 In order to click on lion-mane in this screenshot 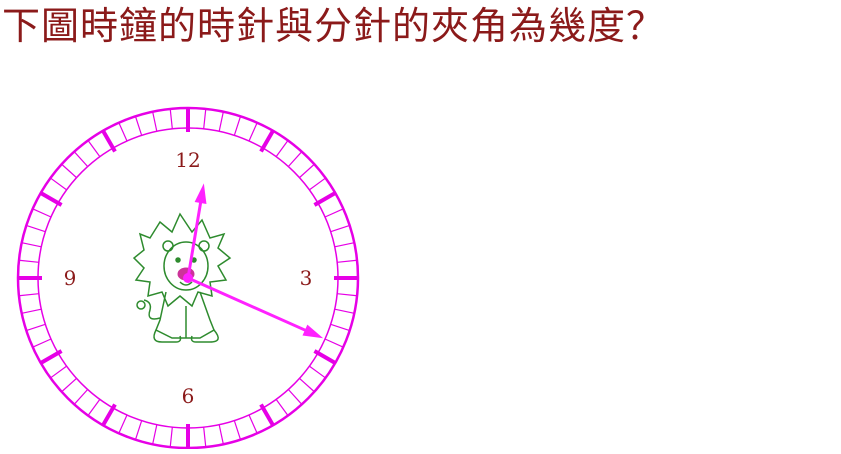, I will do `click(182, 260)`.